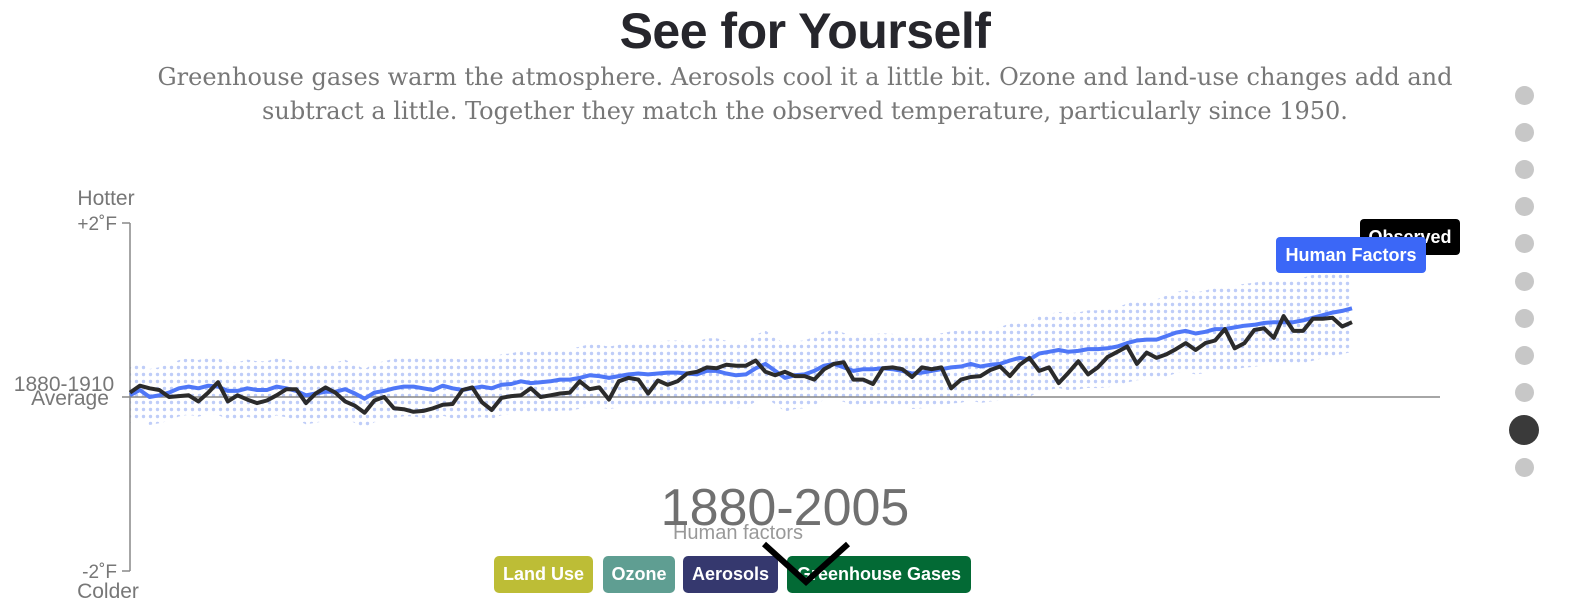 The image size is (1582, 615). Describe the element at coordinates (97, 224) in the screenshot. I see `y-tick-label-top: +2˚F` at that location.